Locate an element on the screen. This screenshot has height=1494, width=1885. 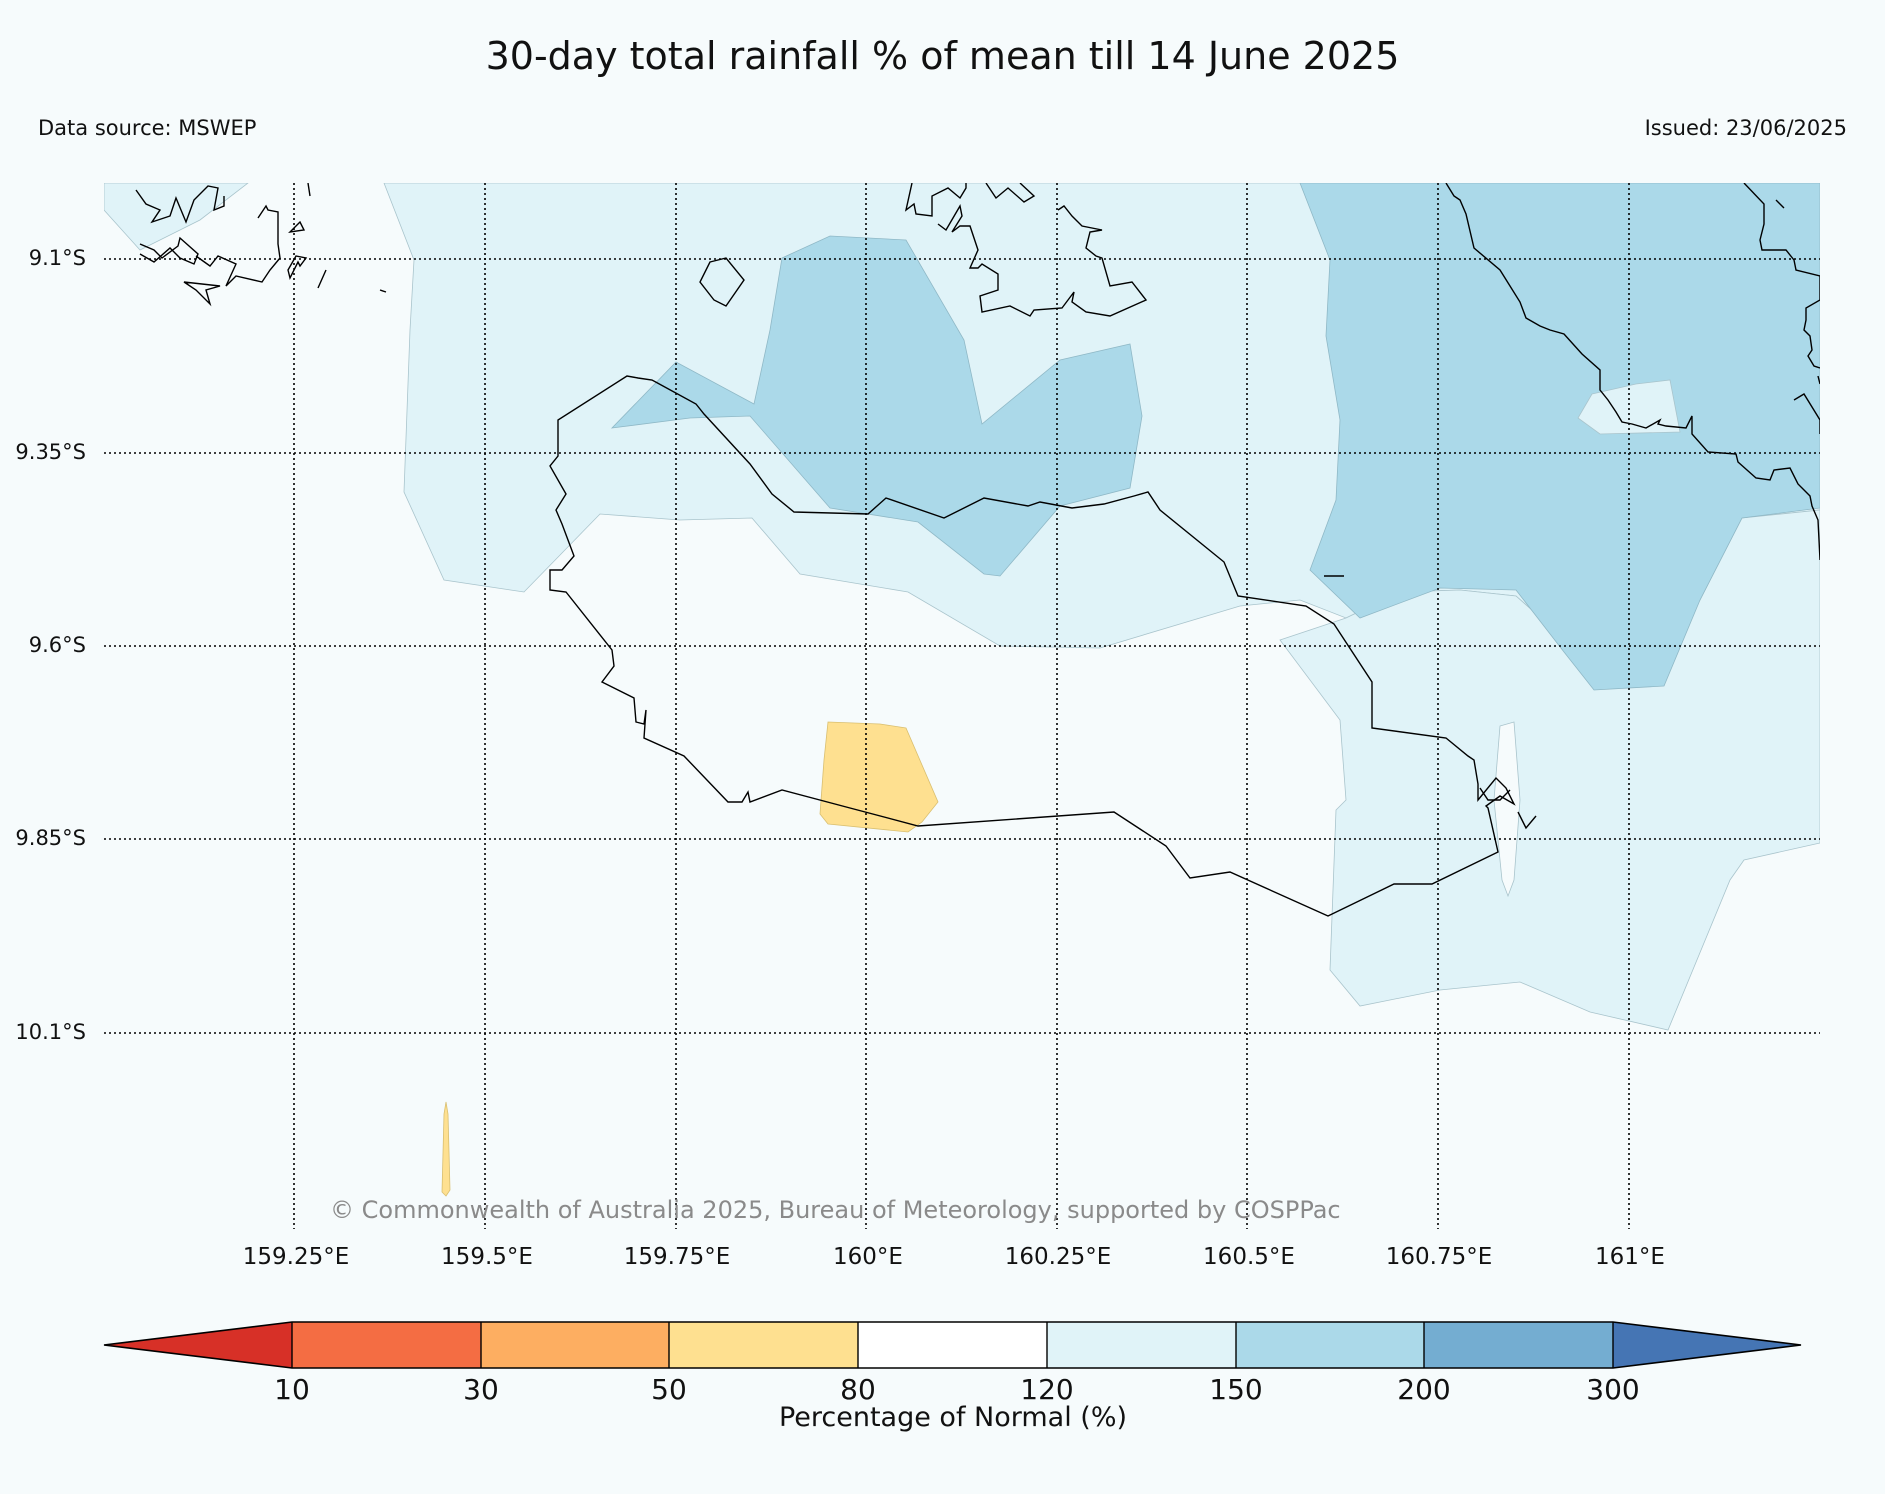
lon-label-160.25: 160.25°E is located at coordinates (1058, 1257).